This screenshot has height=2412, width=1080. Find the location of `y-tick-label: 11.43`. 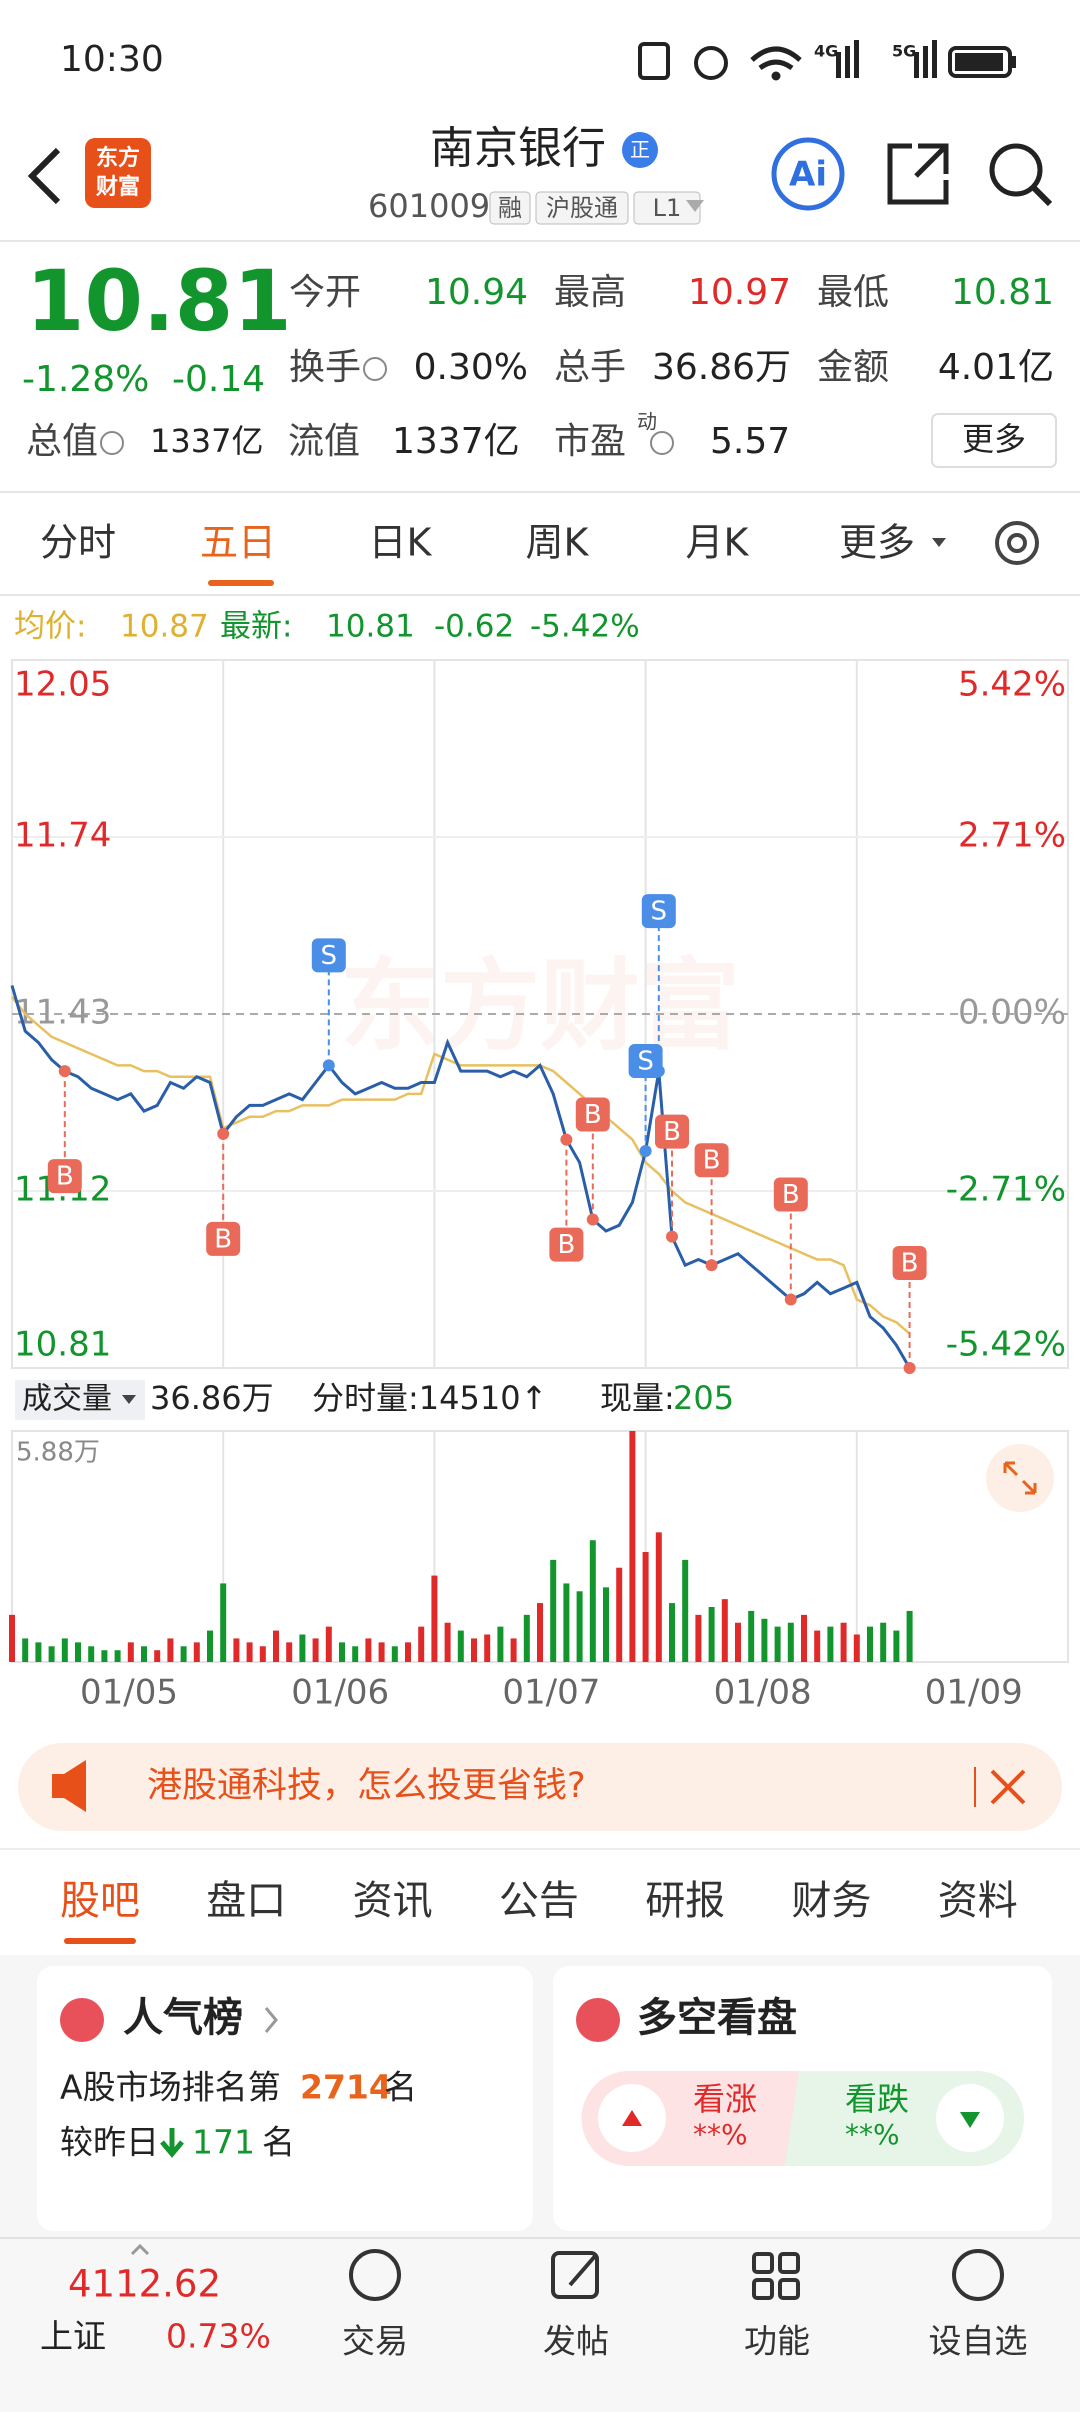

y-tick-label: 11.43 is located at coordinates (62, 1013).